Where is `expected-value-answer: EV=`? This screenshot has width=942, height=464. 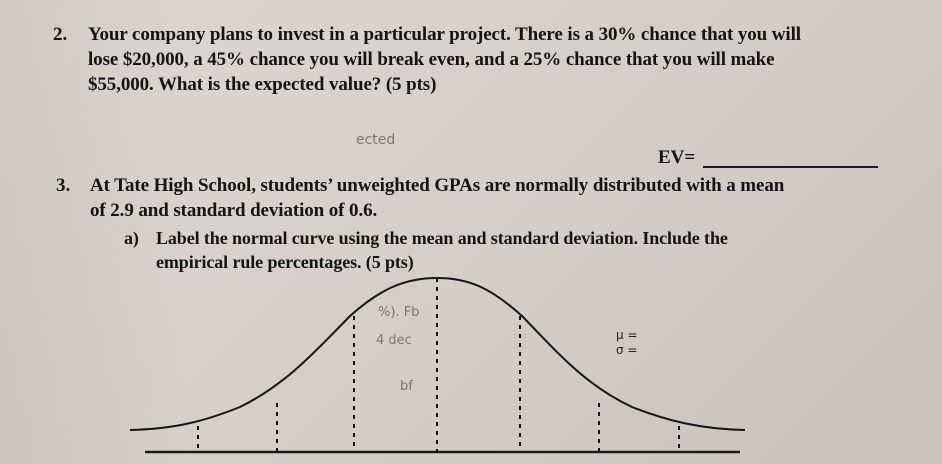
expected-value-answer: EV= is located at coordinates (765, 160).